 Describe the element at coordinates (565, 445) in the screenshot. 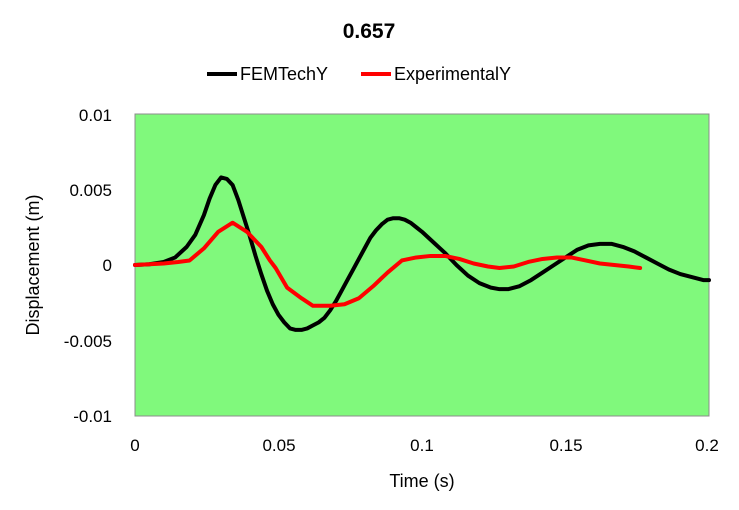

I see `x-tick-label: 0.15` at that location.